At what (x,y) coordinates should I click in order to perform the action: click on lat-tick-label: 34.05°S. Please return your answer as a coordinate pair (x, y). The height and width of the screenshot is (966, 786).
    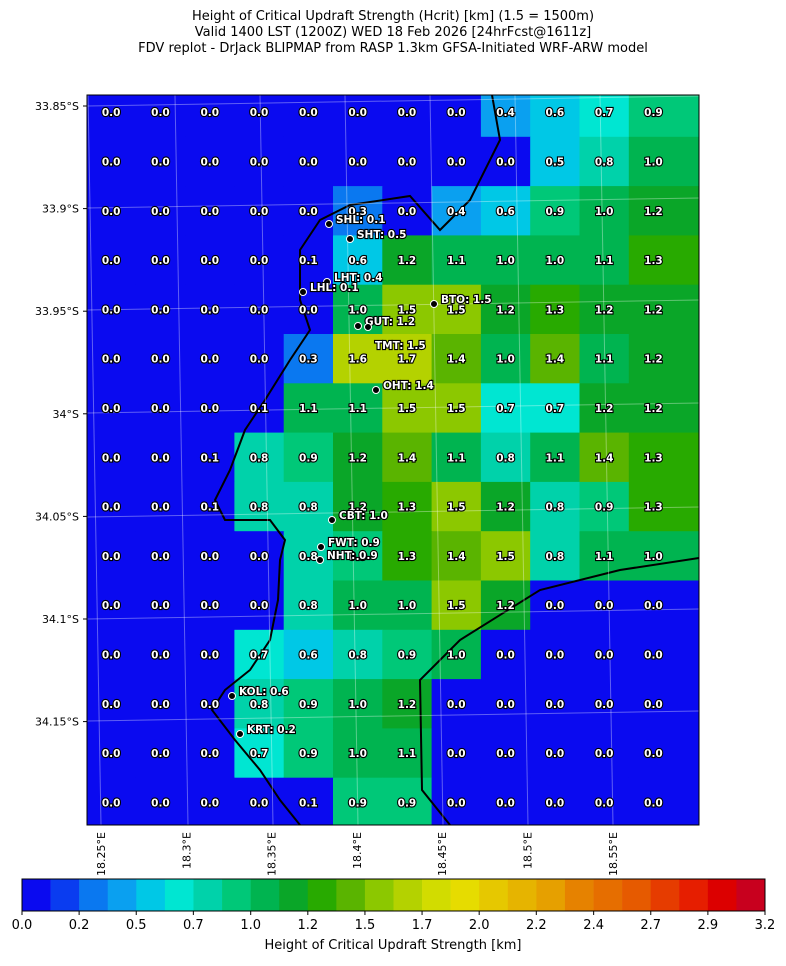
    Looking at the image, I should click on (57, 516).